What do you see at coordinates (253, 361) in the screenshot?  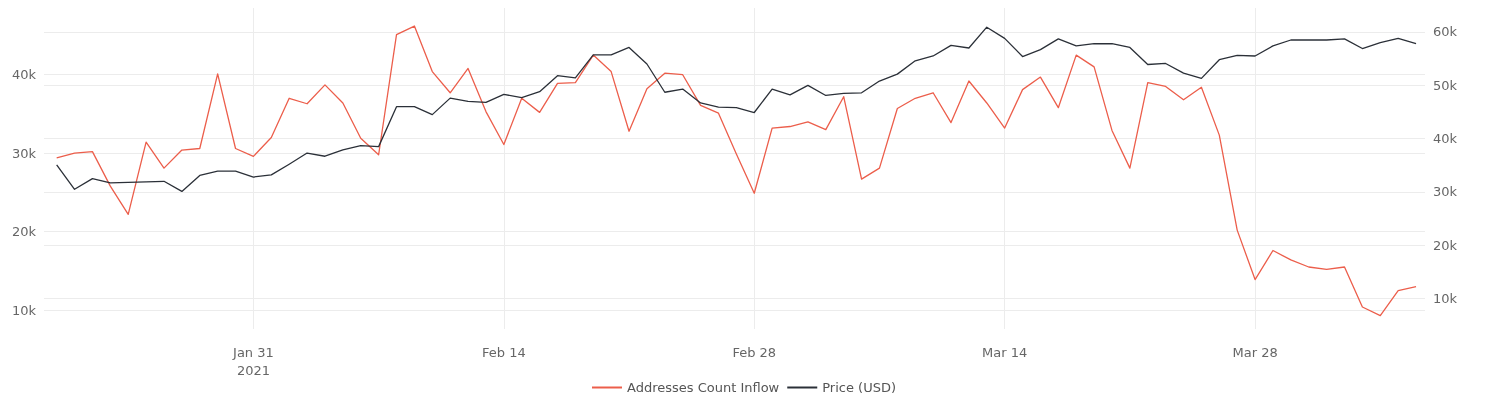 I see `x-tick-label: Jan 31 2021` at bounding box center [253, 361].